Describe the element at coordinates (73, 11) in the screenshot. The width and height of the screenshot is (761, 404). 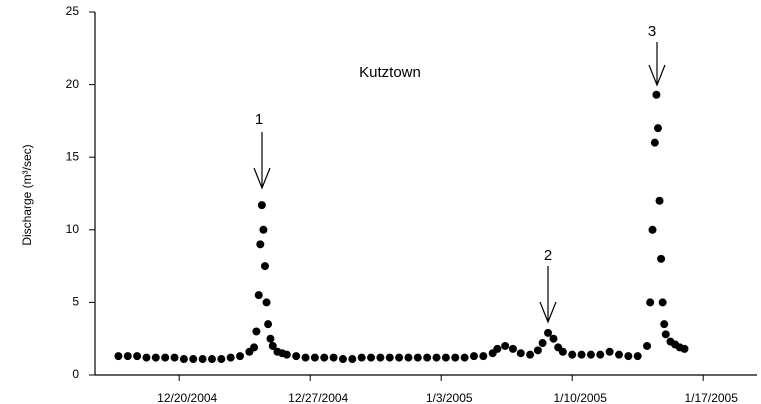
I see `y-tick-label: 25` at that location.